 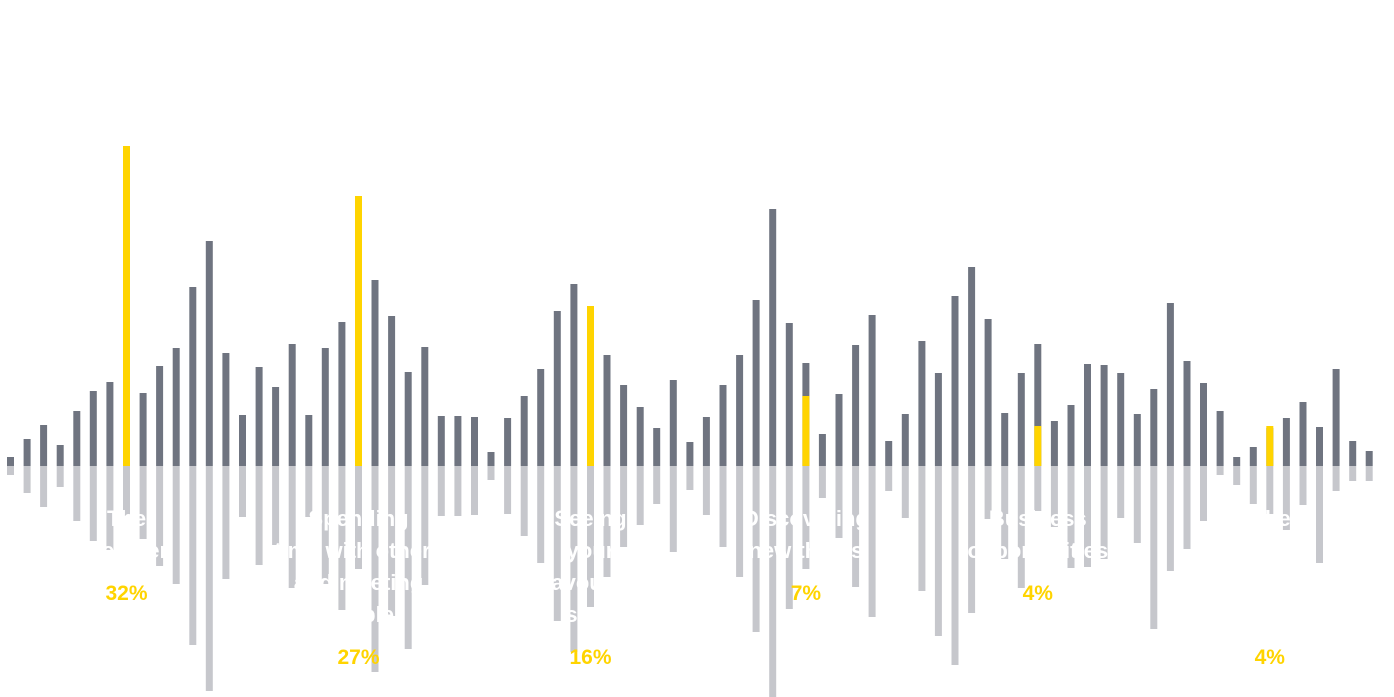 I want to click on category-label: people, so click(x=358, y=614).